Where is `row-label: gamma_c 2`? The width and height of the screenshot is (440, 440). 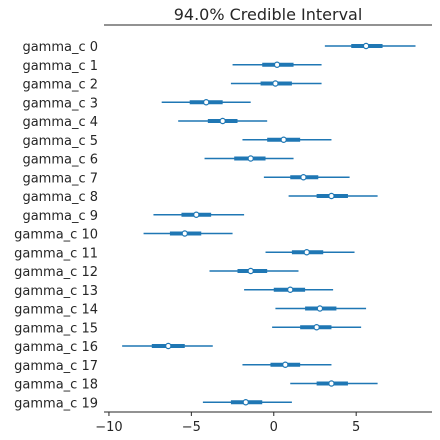
row-label: gamma_c 2 is located at coordinates (60, 85).